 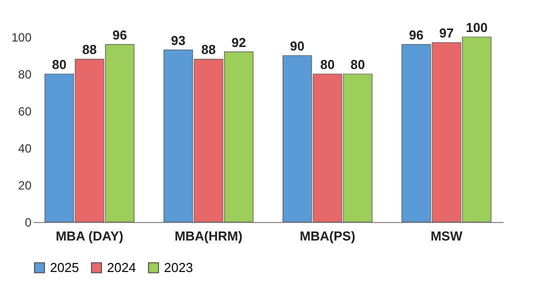 What do you see at coordinates (28, 223) in the screenshot?
I see `y-tick-label: 0` at bounding box center [28, 223].